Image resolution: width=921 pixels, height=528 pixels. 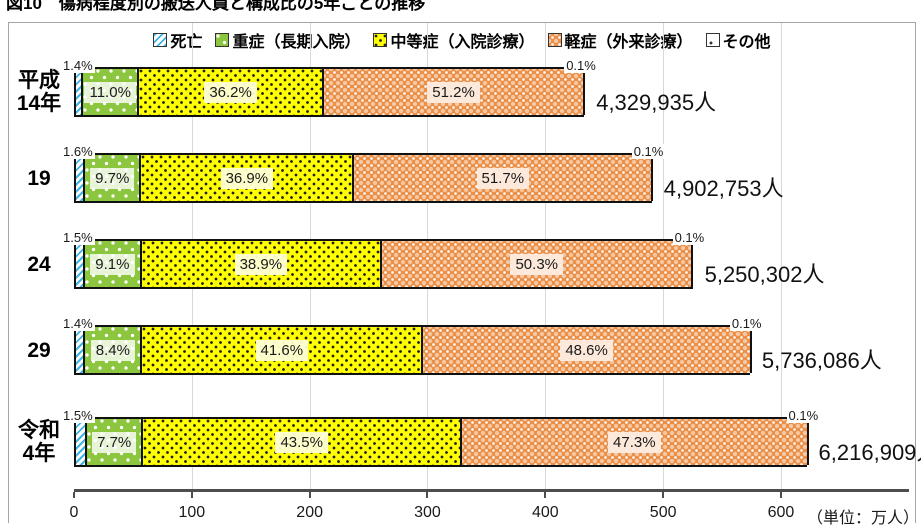 What do you see at coordinates (712, 40) in the screenshot?
I see `legend-swatch-other-icon` at bounding box center [712, 40].